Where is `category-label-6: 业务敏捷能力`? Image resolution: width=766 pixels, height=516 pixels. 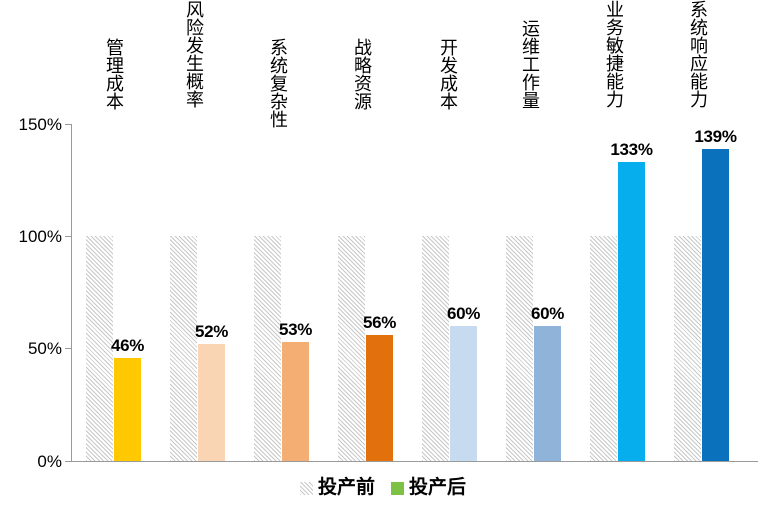 category-label-6: 业务敏捷能力 is located at coordinates (614, 54).